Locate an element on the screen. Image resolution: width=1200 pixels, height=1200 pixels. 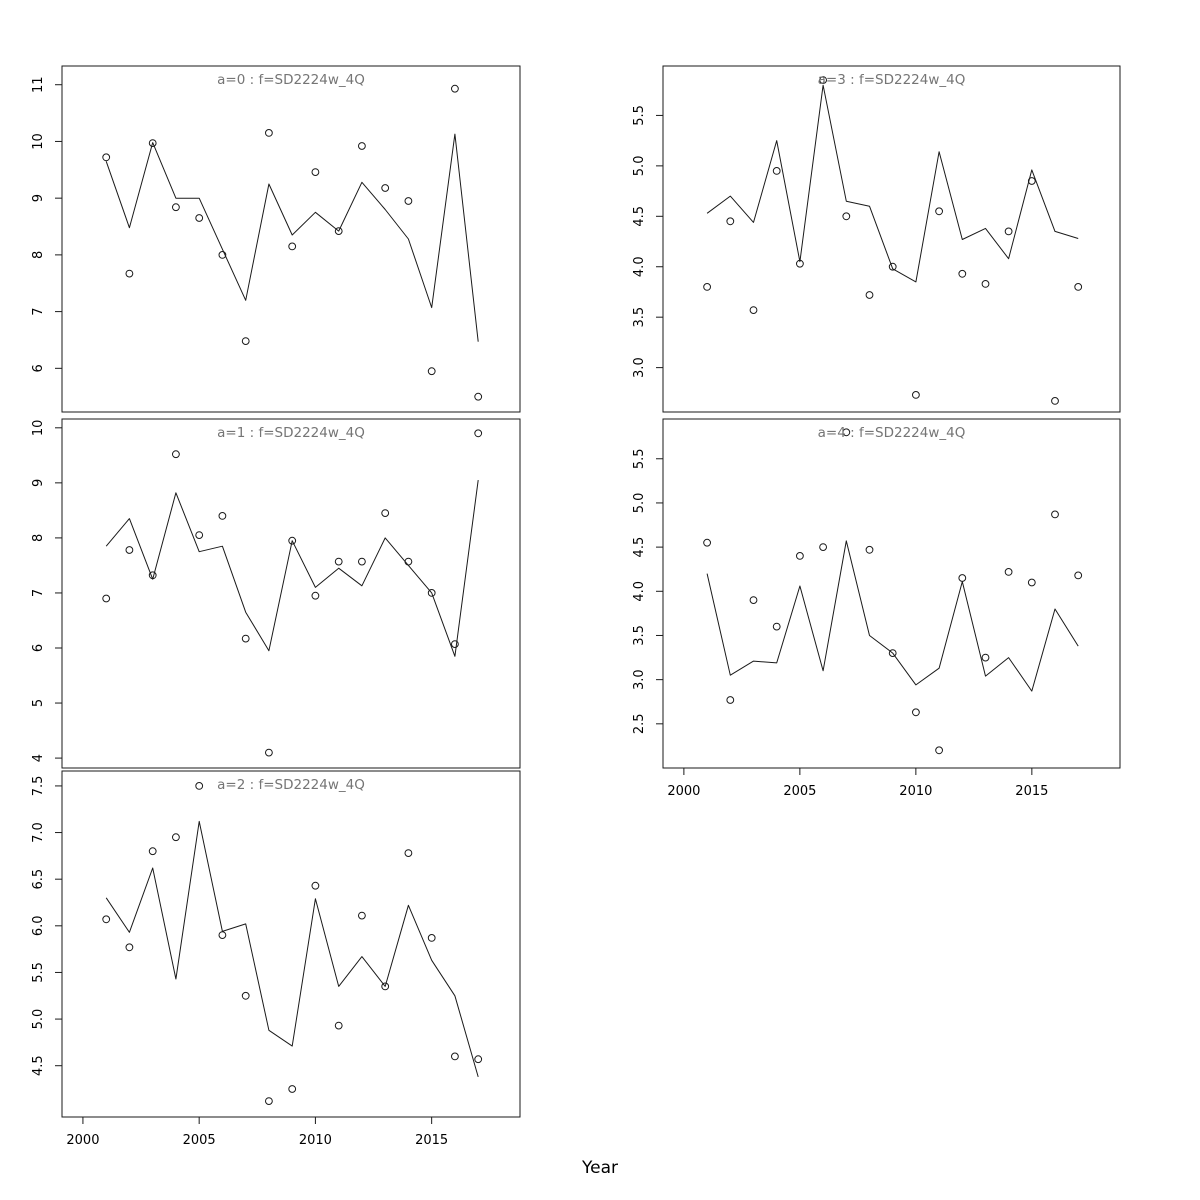
y-tick-label: 6.0 is located at coordinates (38, 925).